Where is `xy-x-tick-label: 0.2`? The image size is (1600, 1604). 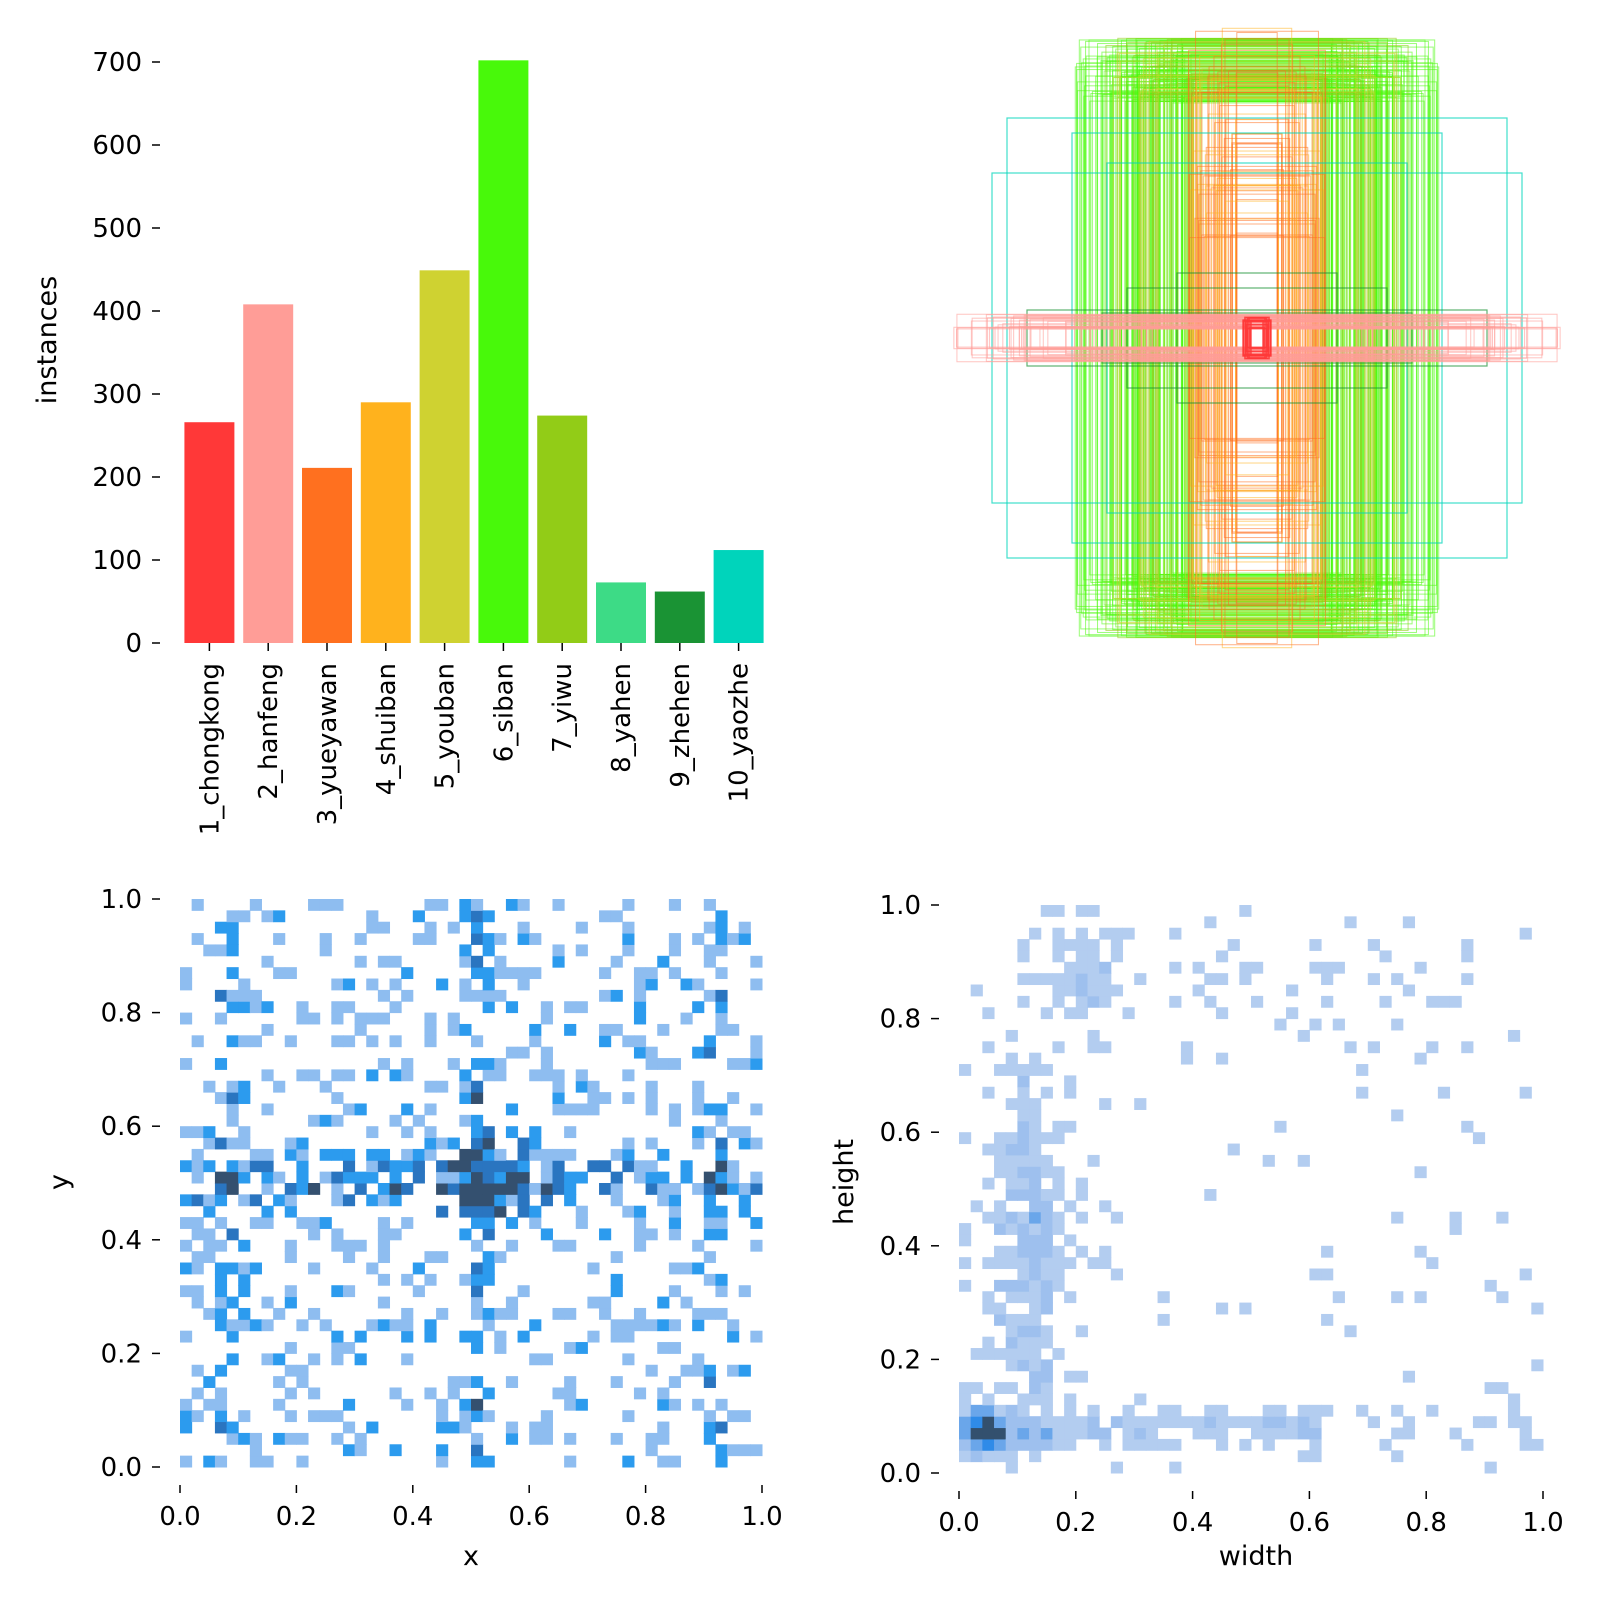 xy-x-tick-label: 0.2 is located at coordinates (296, 1517).